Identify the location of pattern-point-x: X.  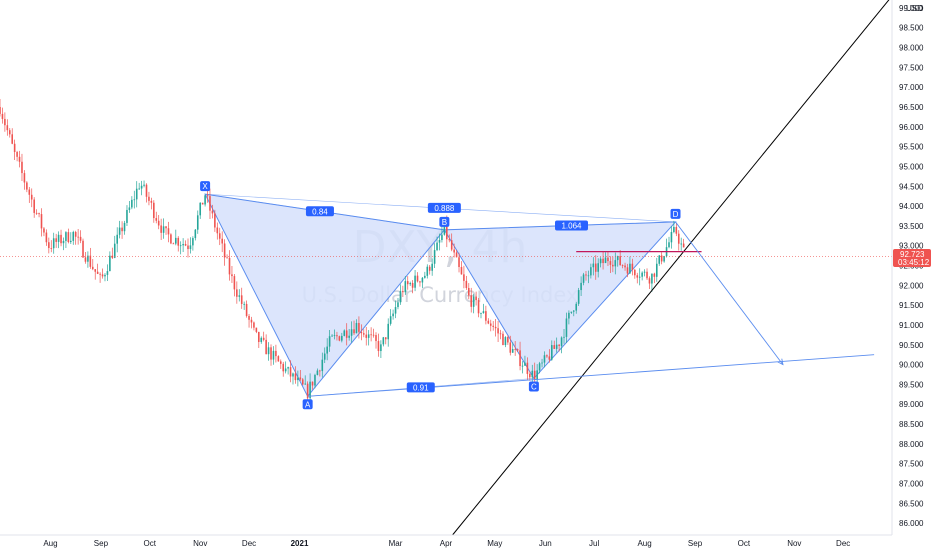
(205, 186).